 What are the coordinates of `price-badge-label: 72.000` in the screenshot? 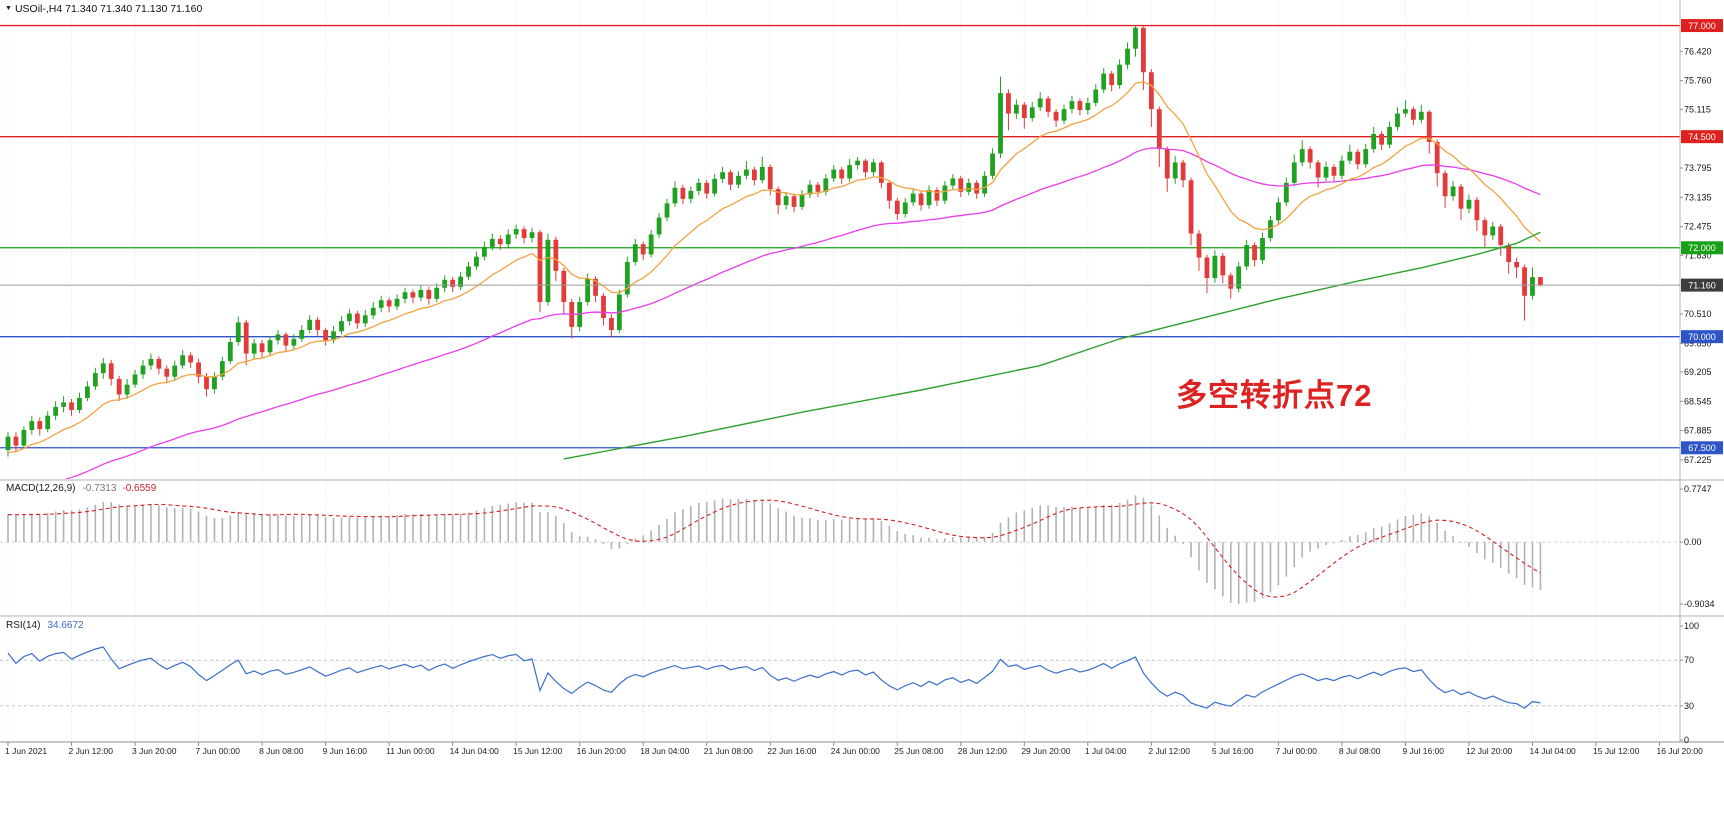 It's located at (1702, 248).